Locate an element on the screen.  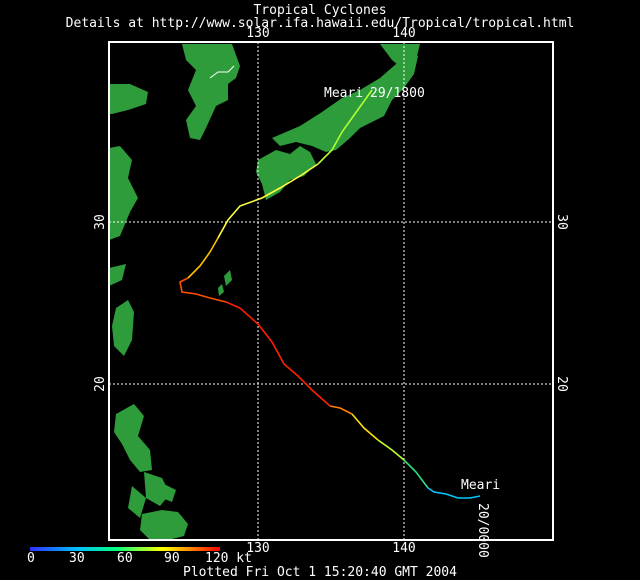
scale-tick-120: 120 kt is located at coordinates (228, 558).